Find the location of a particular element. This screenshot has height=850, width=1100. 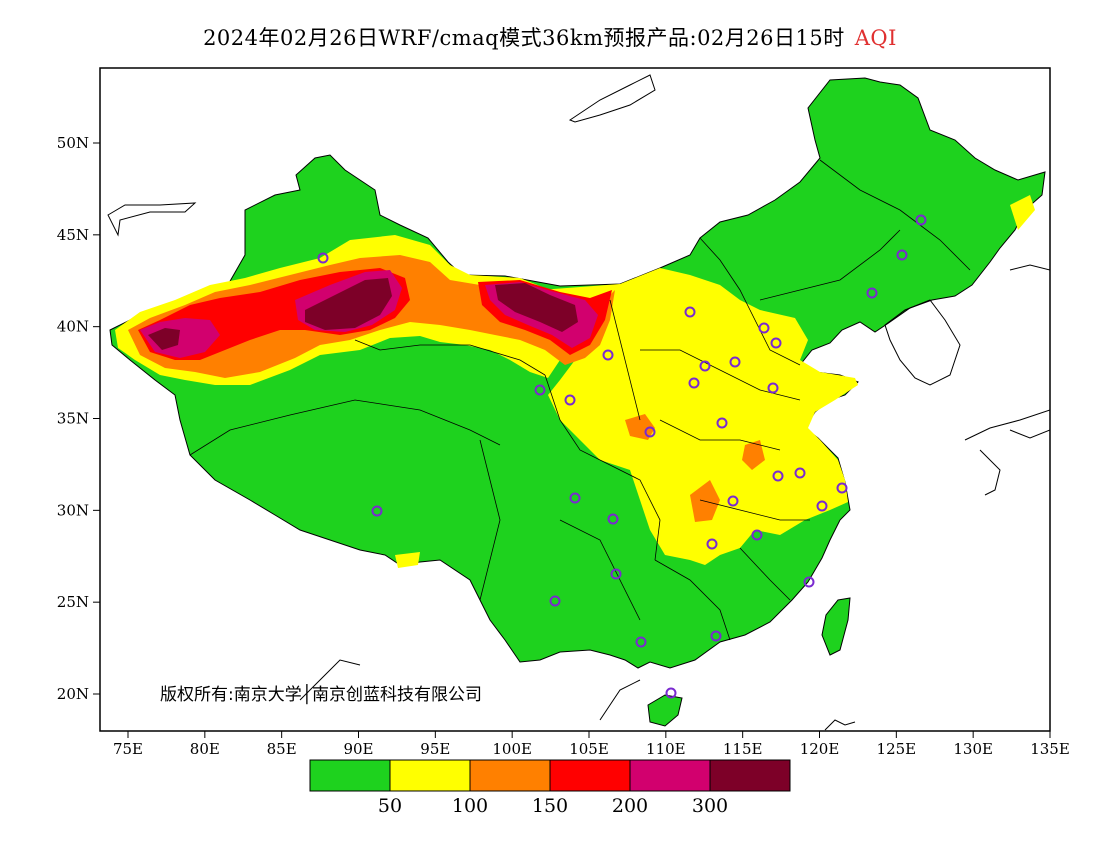

taiwan-island is located at coordinates (836, 626).